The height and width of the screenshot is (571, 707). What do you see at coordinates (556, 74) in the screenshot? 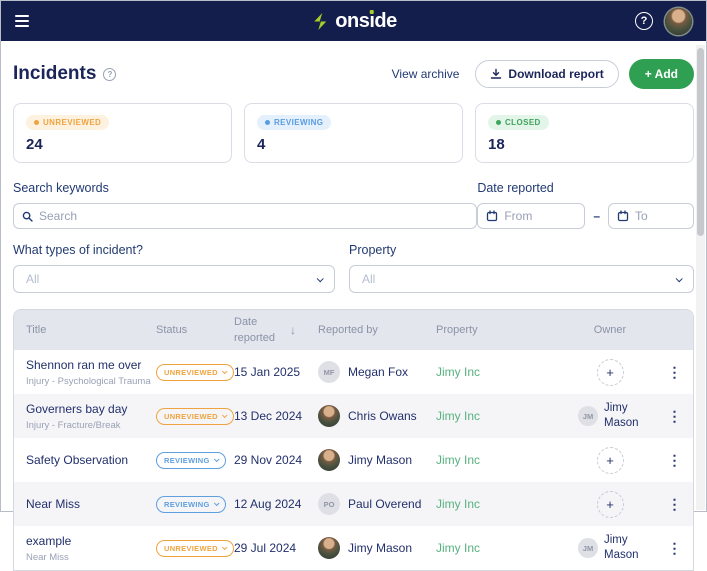
I see `download-report-label: Download report` at bounding box center [556, 74].